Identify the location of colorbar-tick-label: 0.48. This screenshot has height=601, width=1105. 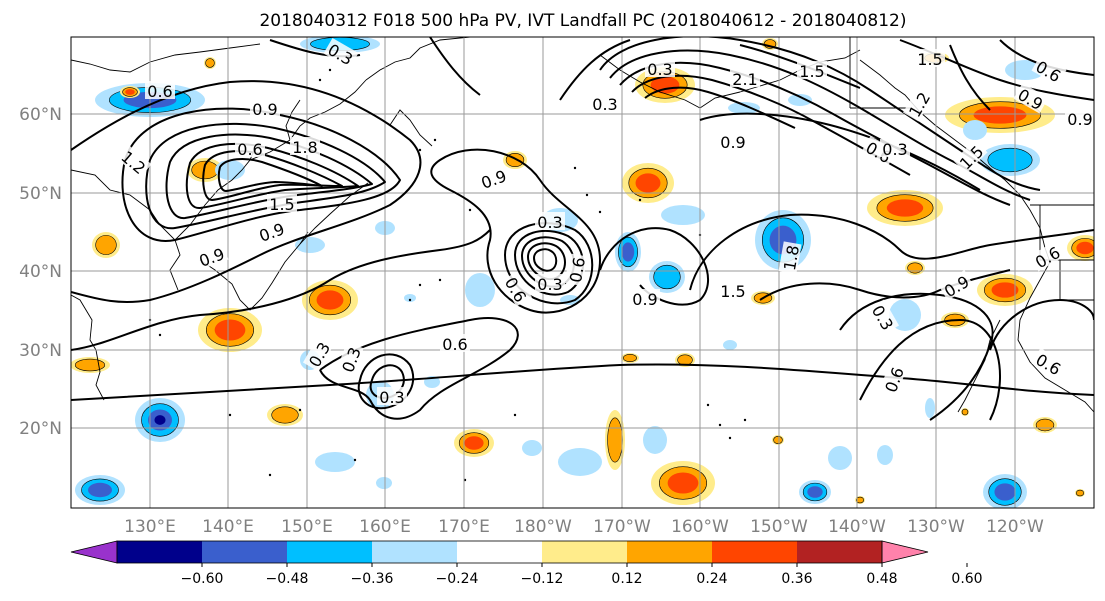
(881, 579).